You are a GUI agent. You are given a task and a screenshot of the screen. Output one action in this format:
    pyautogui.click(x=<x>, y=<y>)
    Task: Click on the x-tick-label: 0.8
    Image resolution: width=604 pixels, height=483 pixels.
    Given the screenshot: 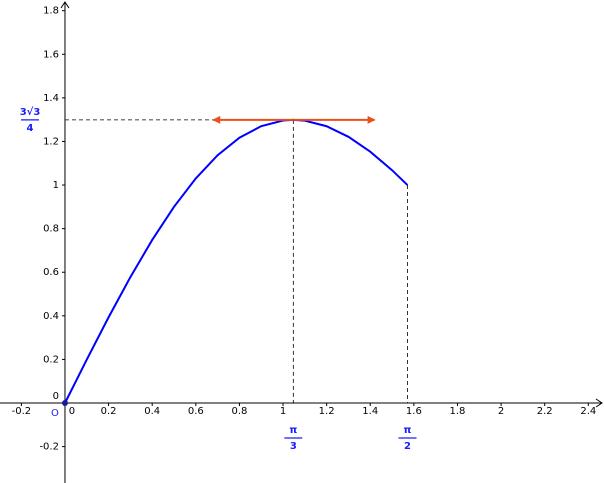 What is the action you would take?
    pyautogui.click(x=239, y=411)
    